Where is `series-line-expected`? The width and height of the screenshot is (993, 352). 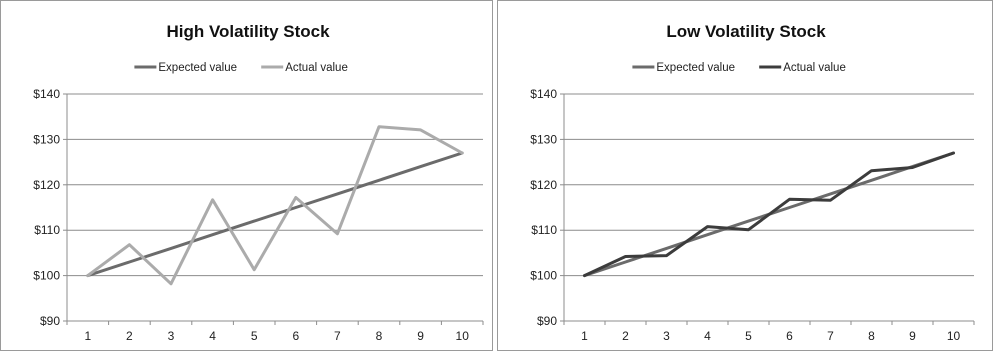
series-line-expected is located at coordinates (275, 214).